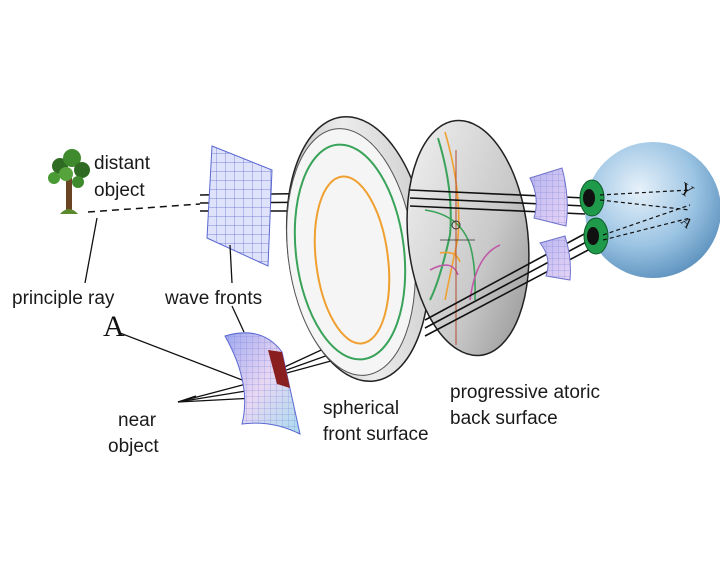 The width and height of the screenshot is (720, 576). Describe the element at coordinates (239, 206) in the screenshot. I see `distant-wave-front` at that location.